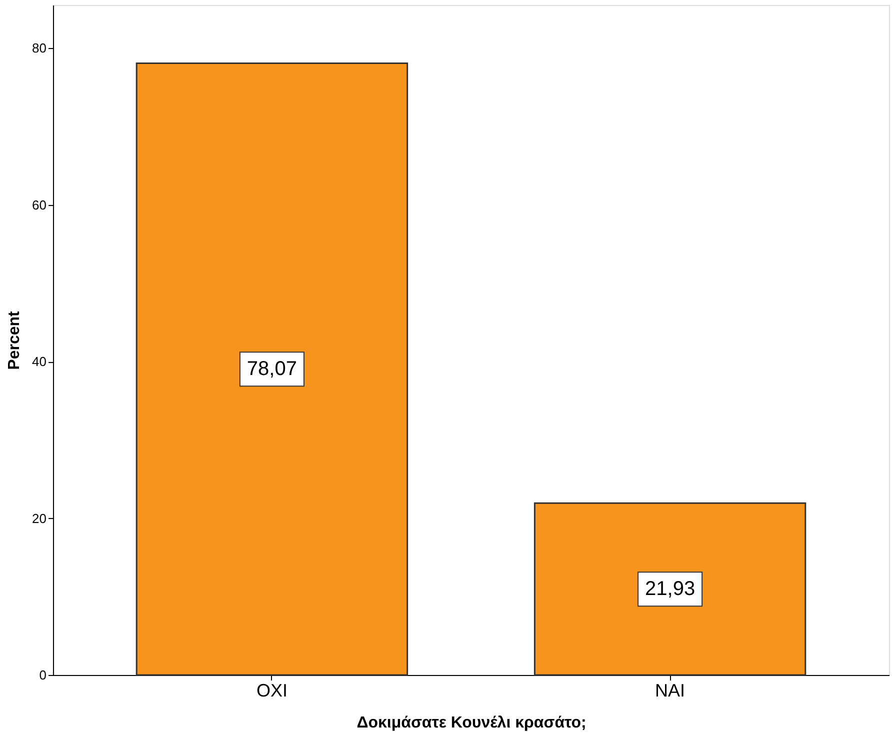 The height and width of the screenshot is (735, 894). I want to click on data-label: 21,93, so click(670, 589).